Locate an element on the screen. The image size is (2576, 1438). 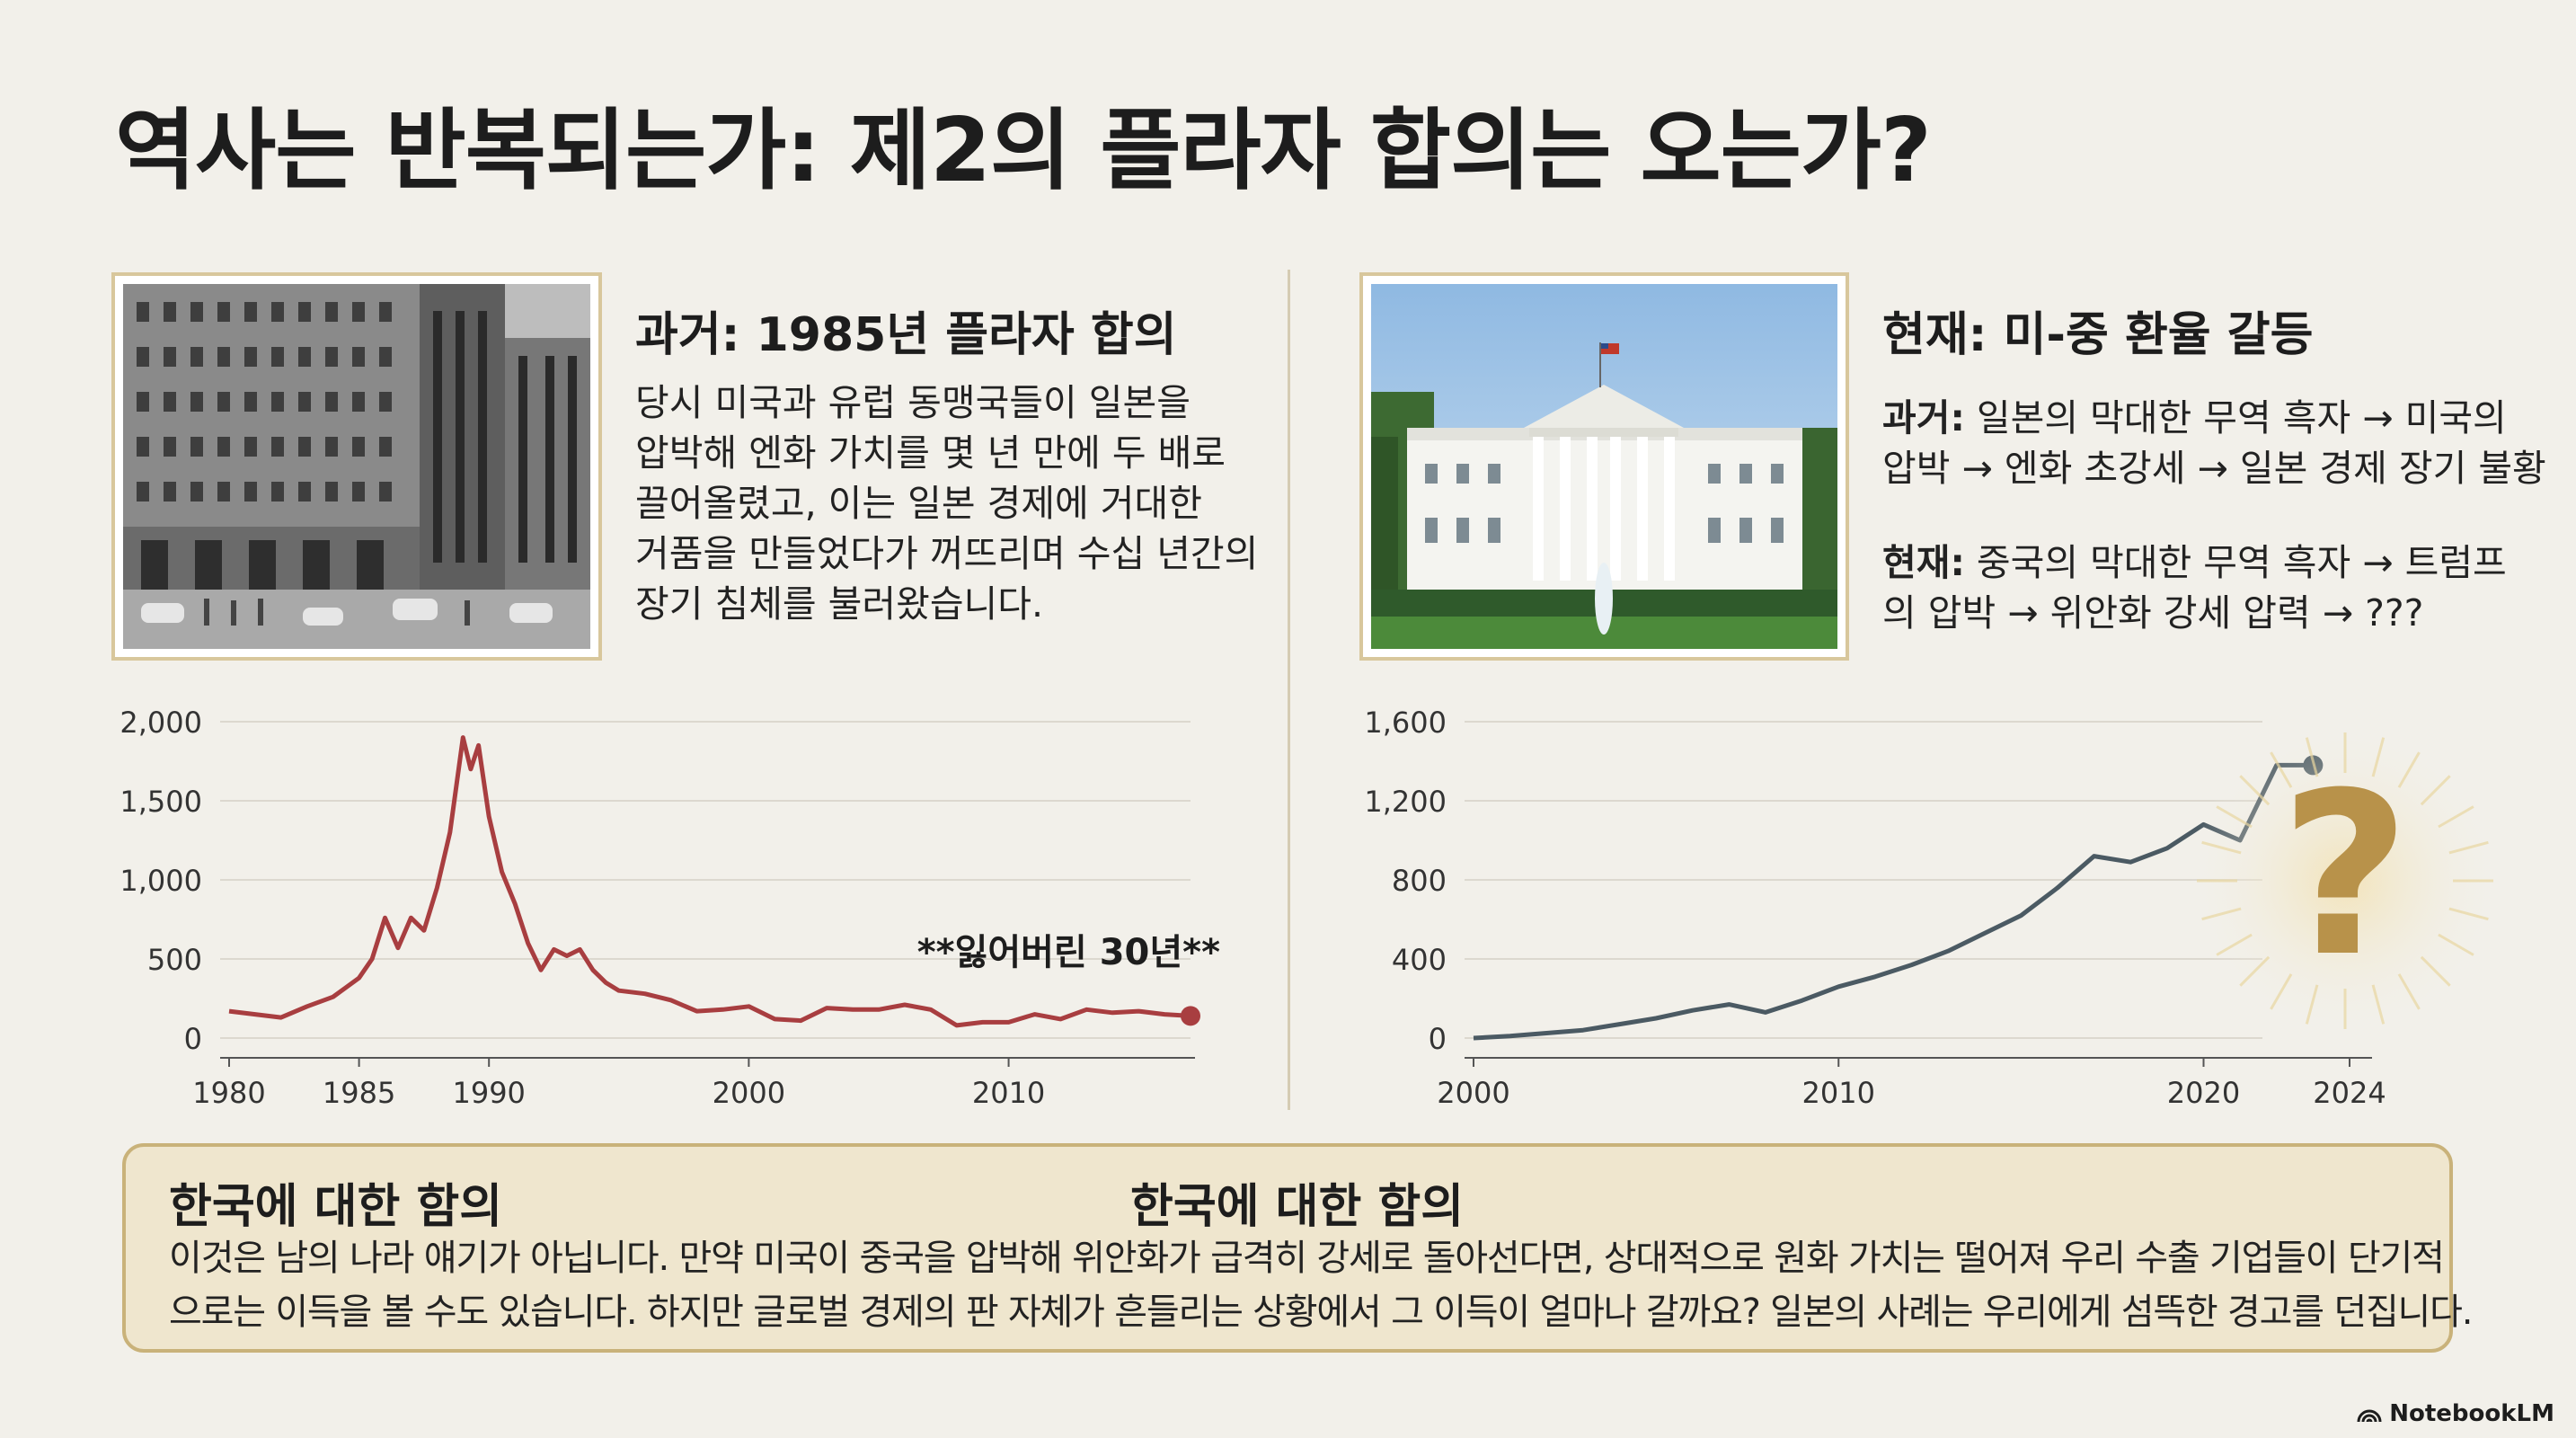
y-tick-label: 2,000 is located at coordinates (161, 723).